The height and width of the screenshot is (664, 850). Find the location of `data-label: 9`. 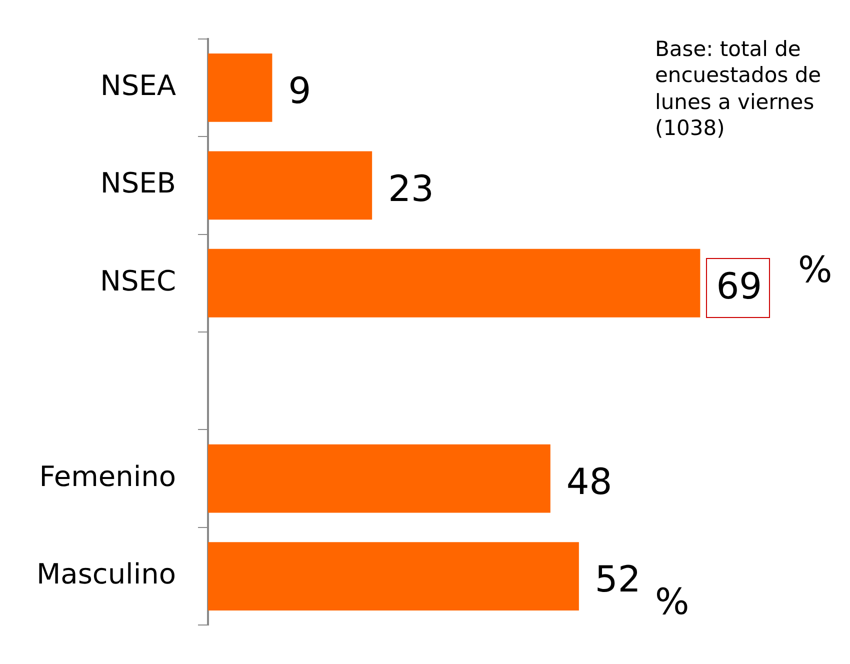

data-label: 9 is located at coordinates (300, 91).